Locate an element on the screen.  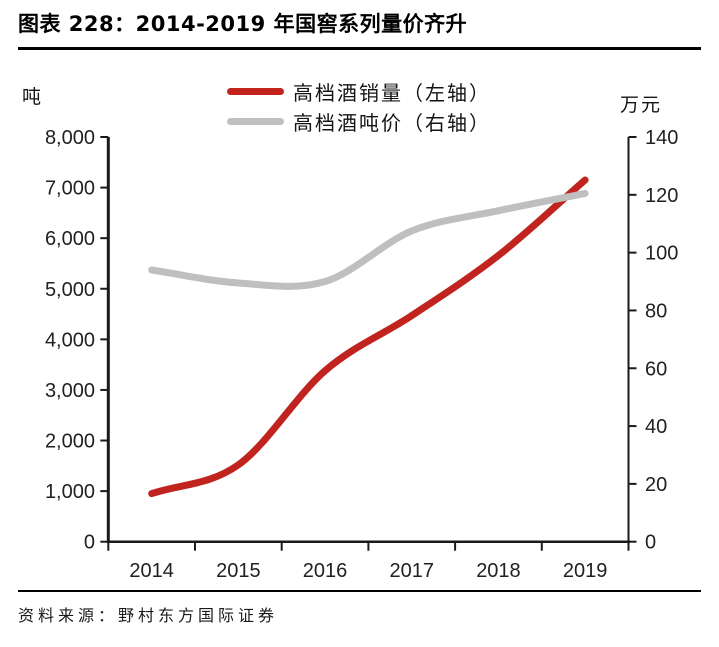
price-line-series is located at coordinates (368, 239).